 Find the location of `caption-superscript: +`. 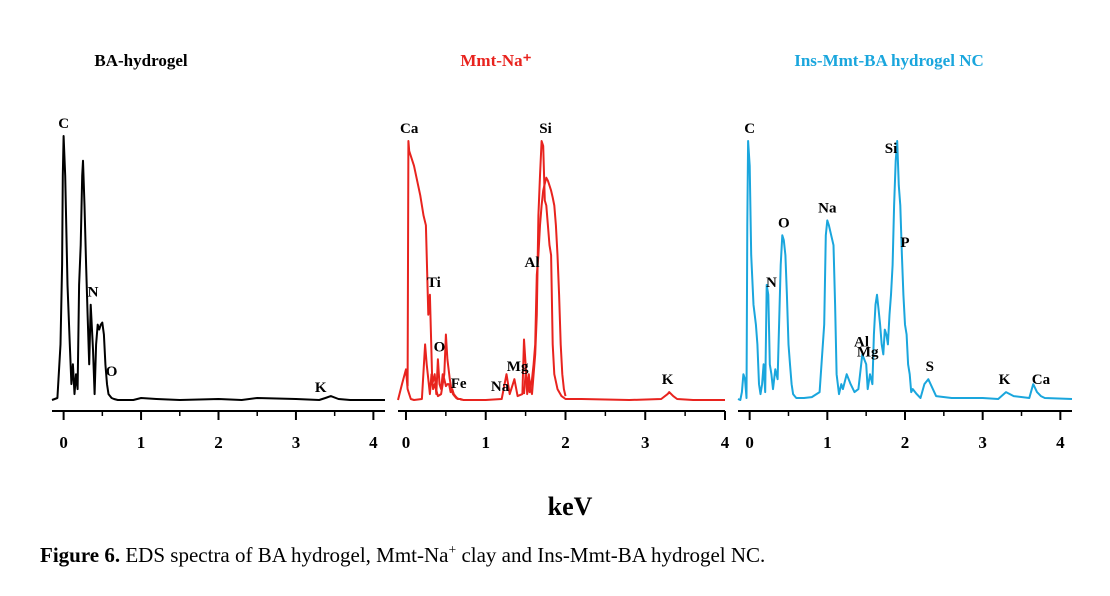

caption-superscript: + is located at coordinates (452, 549).